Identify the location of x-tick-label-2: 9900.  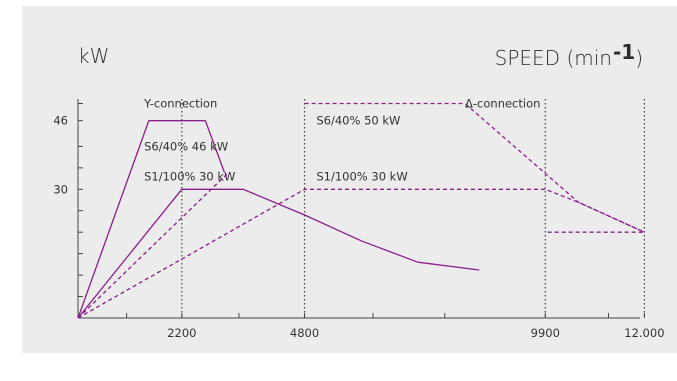
(545, 333).